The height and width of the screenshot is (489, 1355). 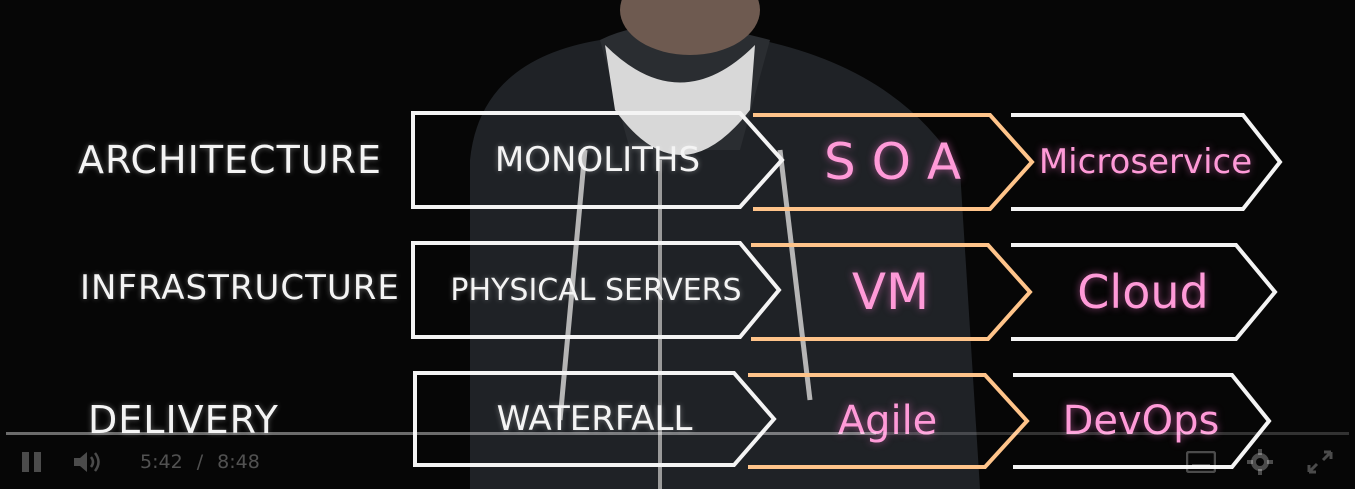 I want to click on fullscreen-icon, so click(x=1320, y=464).